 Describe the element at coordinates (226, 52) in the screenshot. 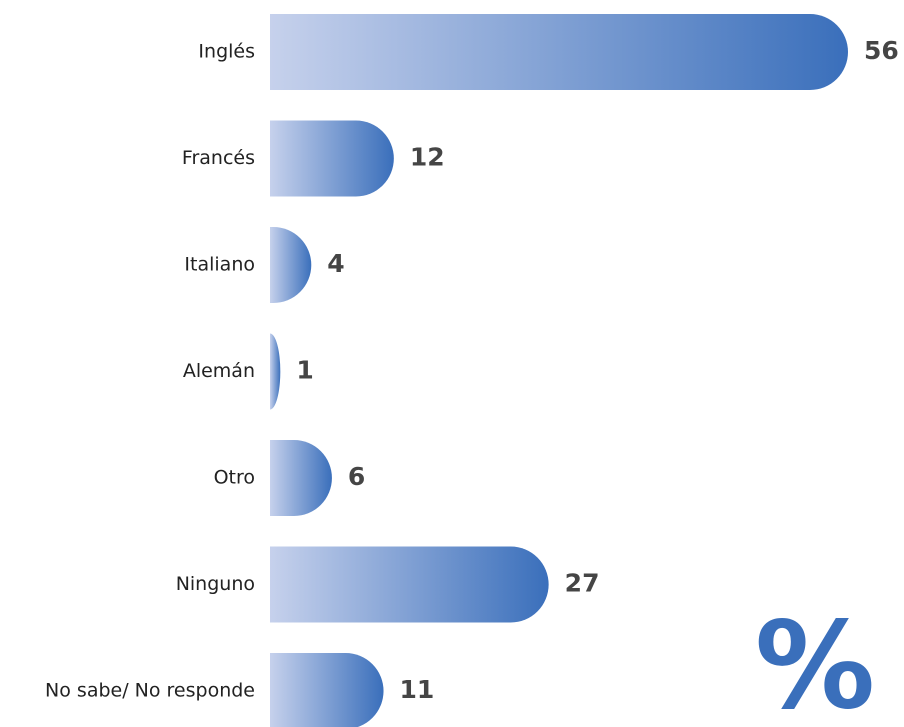

I see `category-label: Inglés` at that location.